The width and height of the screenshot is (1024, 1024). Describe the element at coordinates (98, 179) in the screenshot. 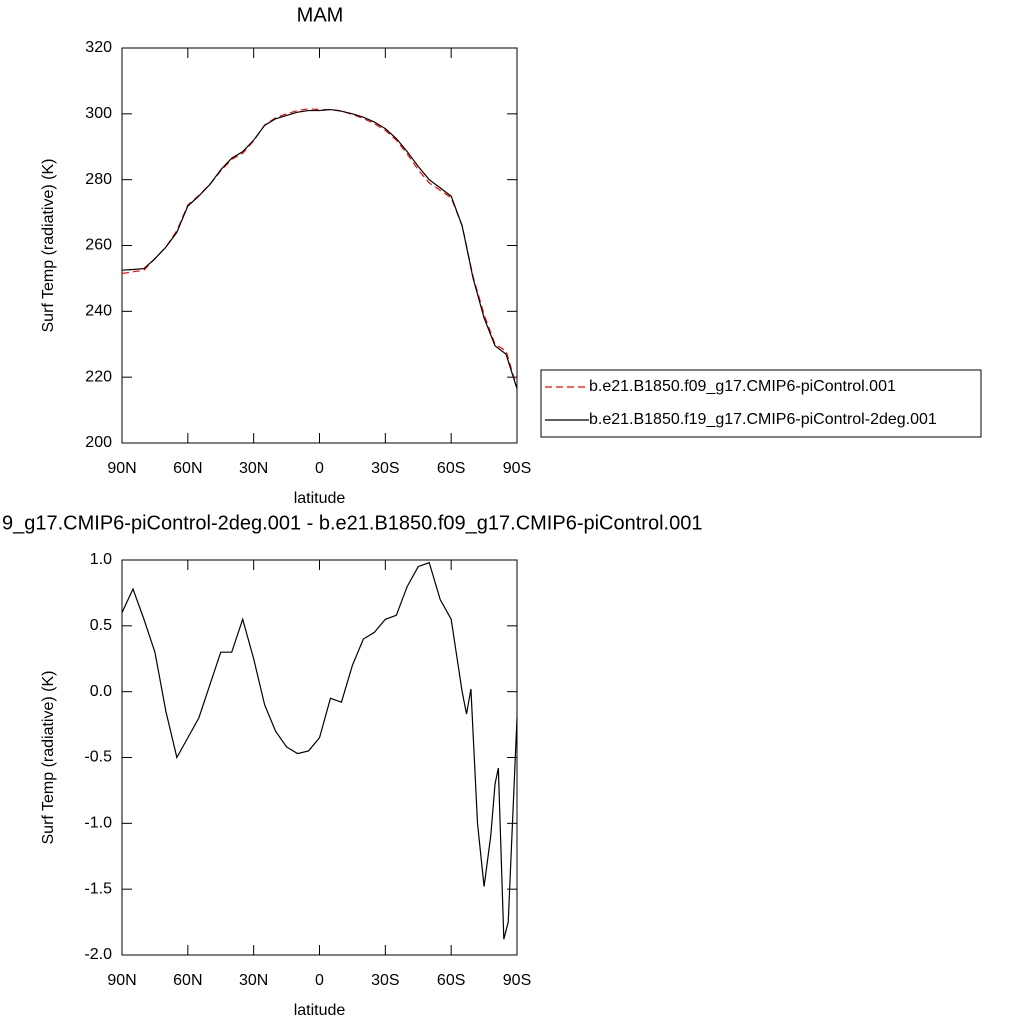

I see `y-tick-label: 280` at that location.